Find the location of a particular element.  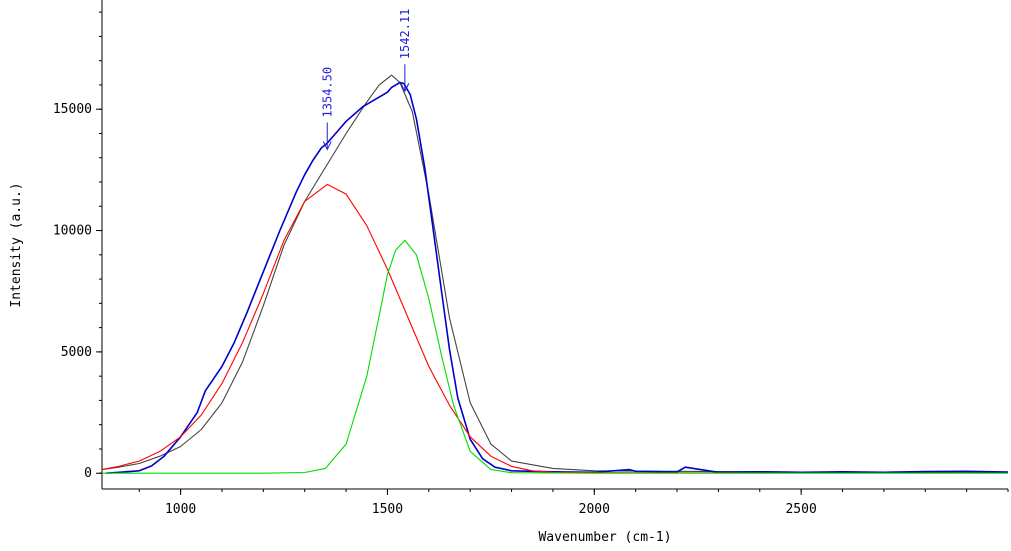

annotation-layer: 1354.50 1542.11 is located at coordinates (366, 80).